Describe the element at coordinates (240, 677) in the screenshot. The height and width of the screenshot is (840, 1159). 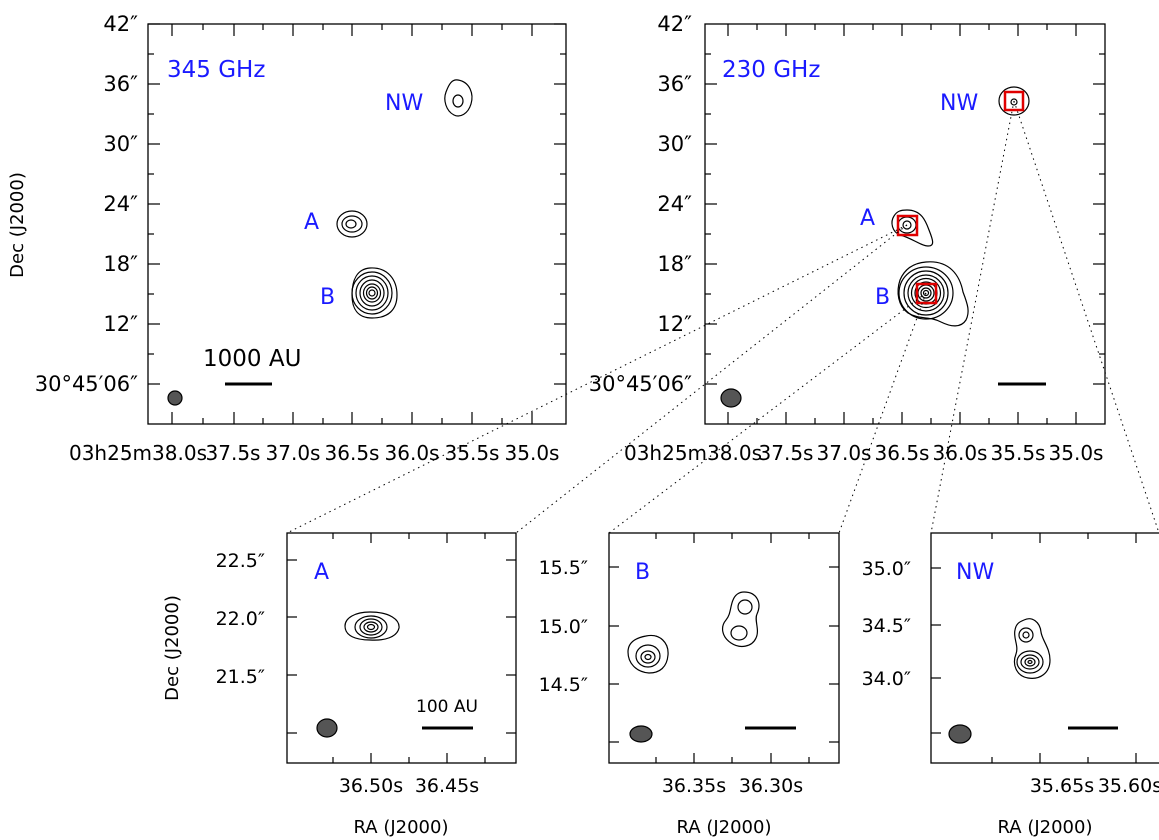
I see `y-tick-label: 21.5″` at that location.